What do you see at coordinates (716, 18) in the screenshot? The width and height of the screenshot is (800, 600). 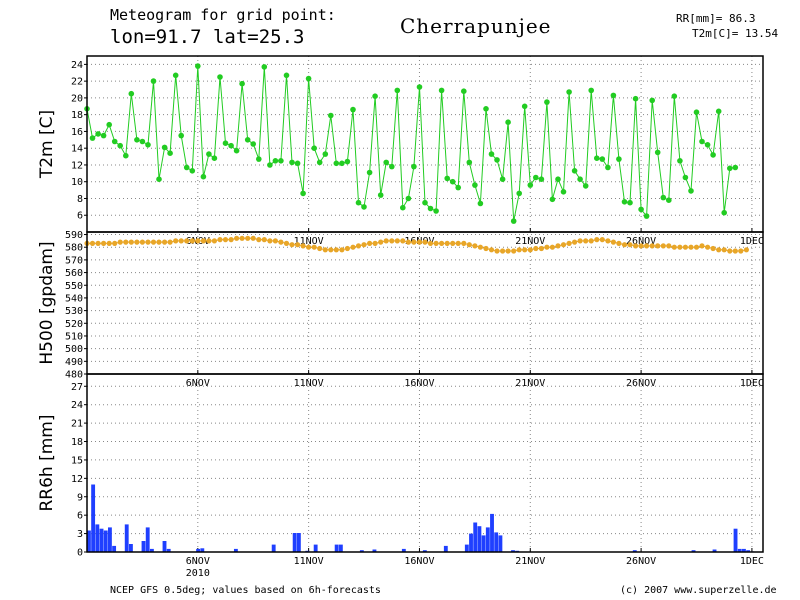 I see `rr-total-readout: RR[mm]= 86.3` at bounding box center [716, 18].